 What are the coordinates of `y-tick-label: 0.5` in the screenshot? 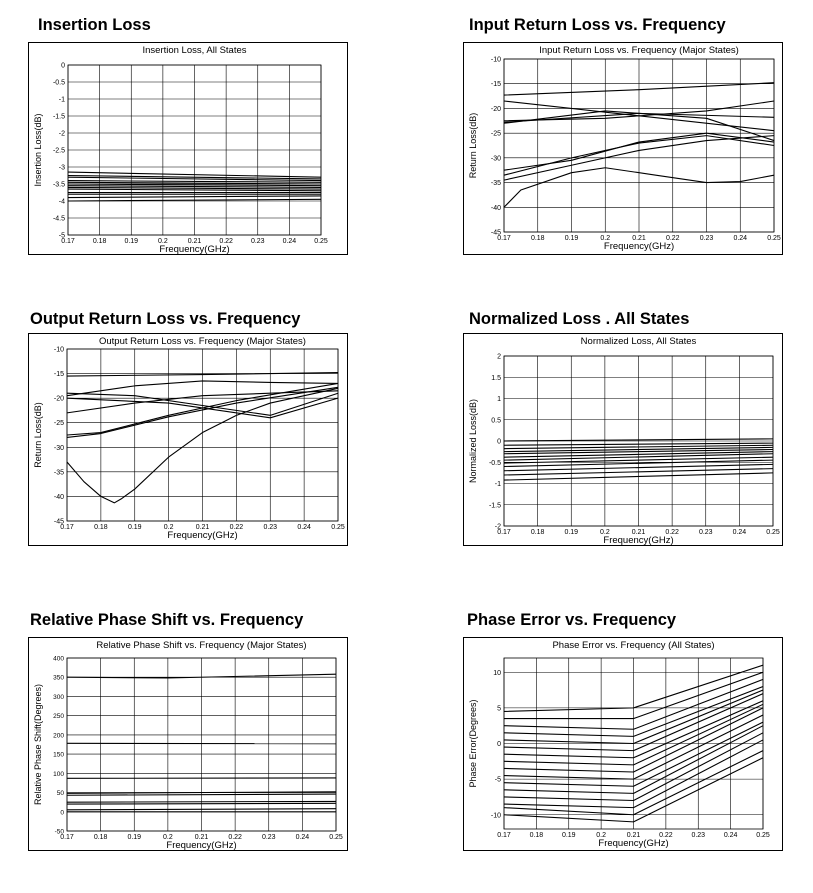 It's located at (496, 420).